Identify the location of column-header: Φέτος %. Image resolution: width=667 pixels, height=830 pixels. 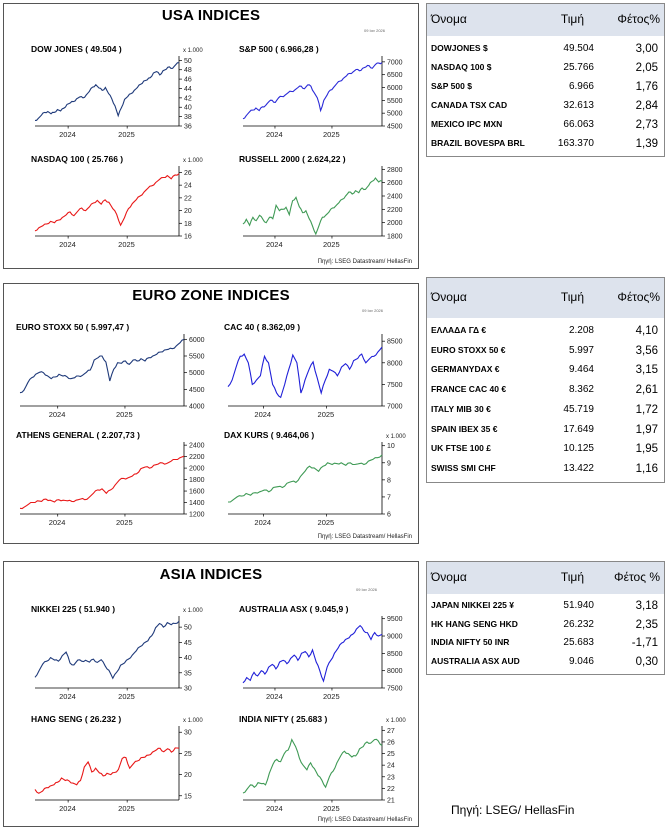
(637, 577).